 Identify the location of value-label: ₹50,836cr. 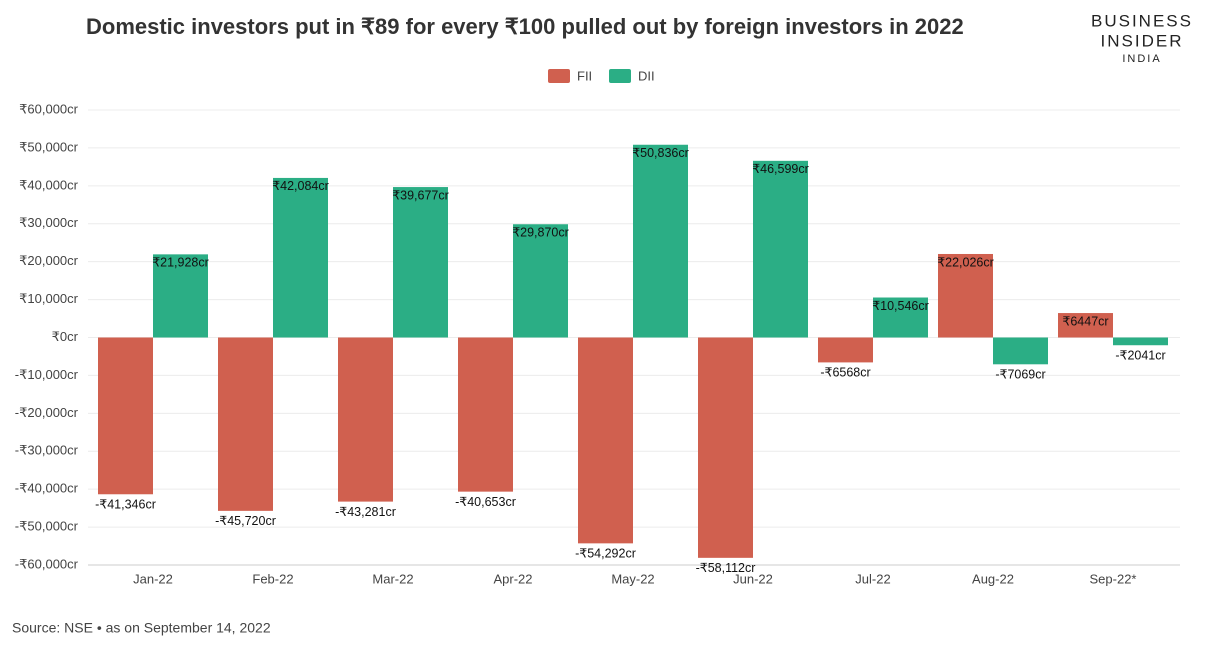
(660, 153).